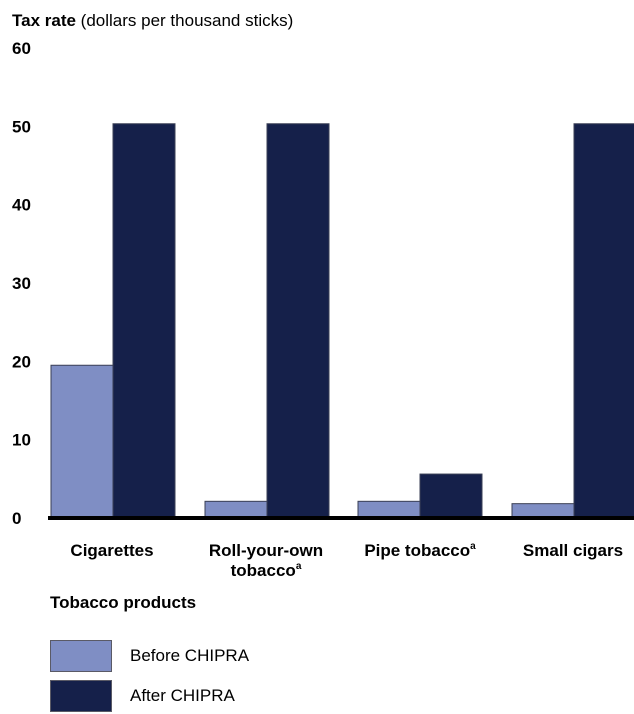 Image resolution: width=634 pixels, height=714 pixels. What do you see at coordinates (123, 602) in the screenshot?
I see `x-axis-title: Tobacco products` at bounding box center [123, 602].